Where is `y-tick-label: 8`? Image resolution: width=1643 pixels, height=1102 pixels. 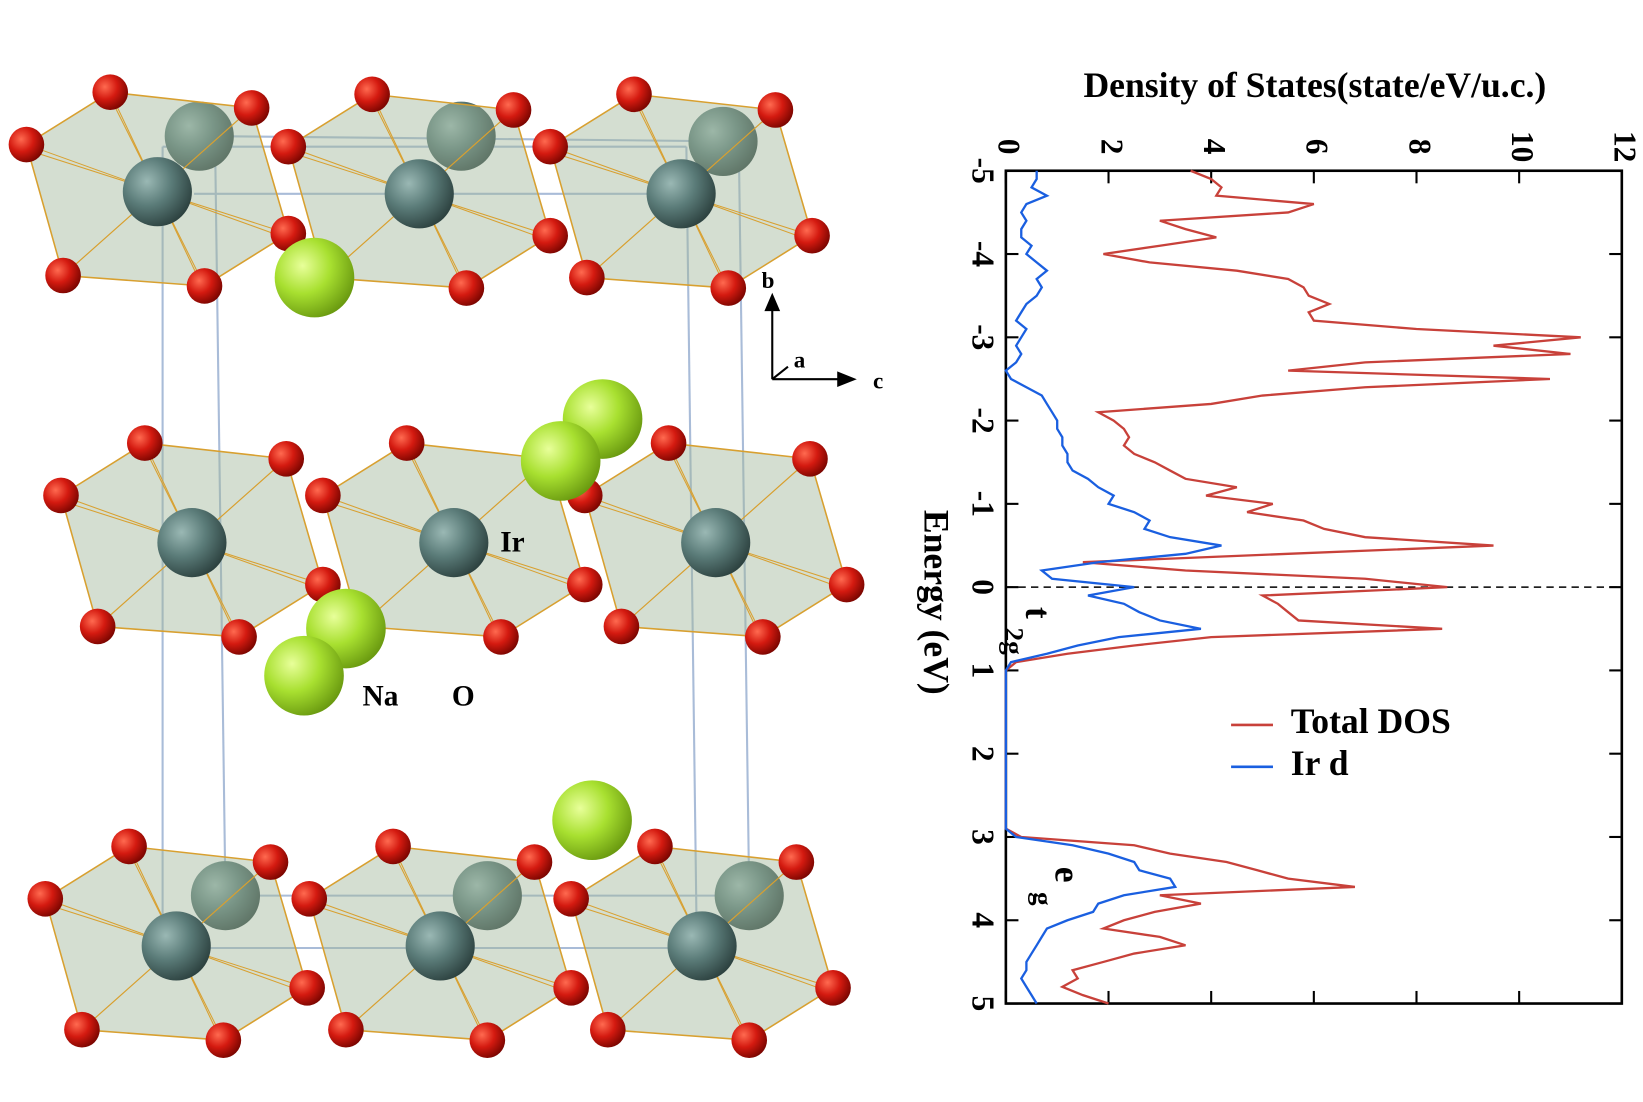
y-tick-label: 8 is located at coordinates (1419, 147).